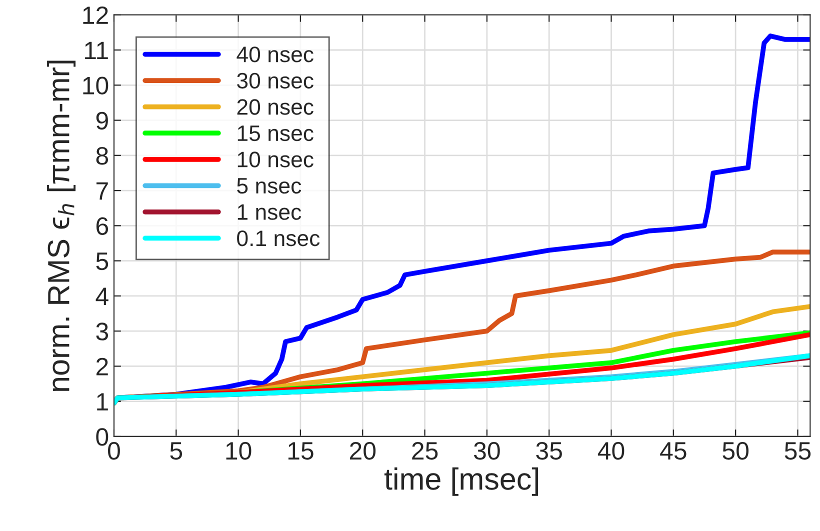  Describe the element at coordinates (363, 451) in the screenshot. I see `x-tick-label: 20` at that location.